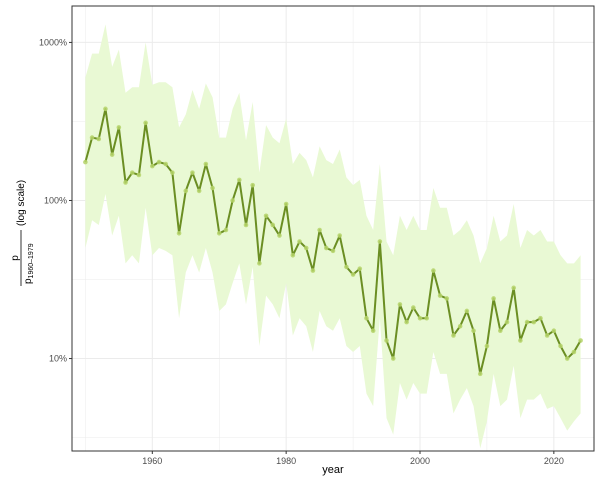  What do you see at coordinates (58, 359) in the screenshot?
I see `y-tick-label: 10%` at bounding box center [58, 359].